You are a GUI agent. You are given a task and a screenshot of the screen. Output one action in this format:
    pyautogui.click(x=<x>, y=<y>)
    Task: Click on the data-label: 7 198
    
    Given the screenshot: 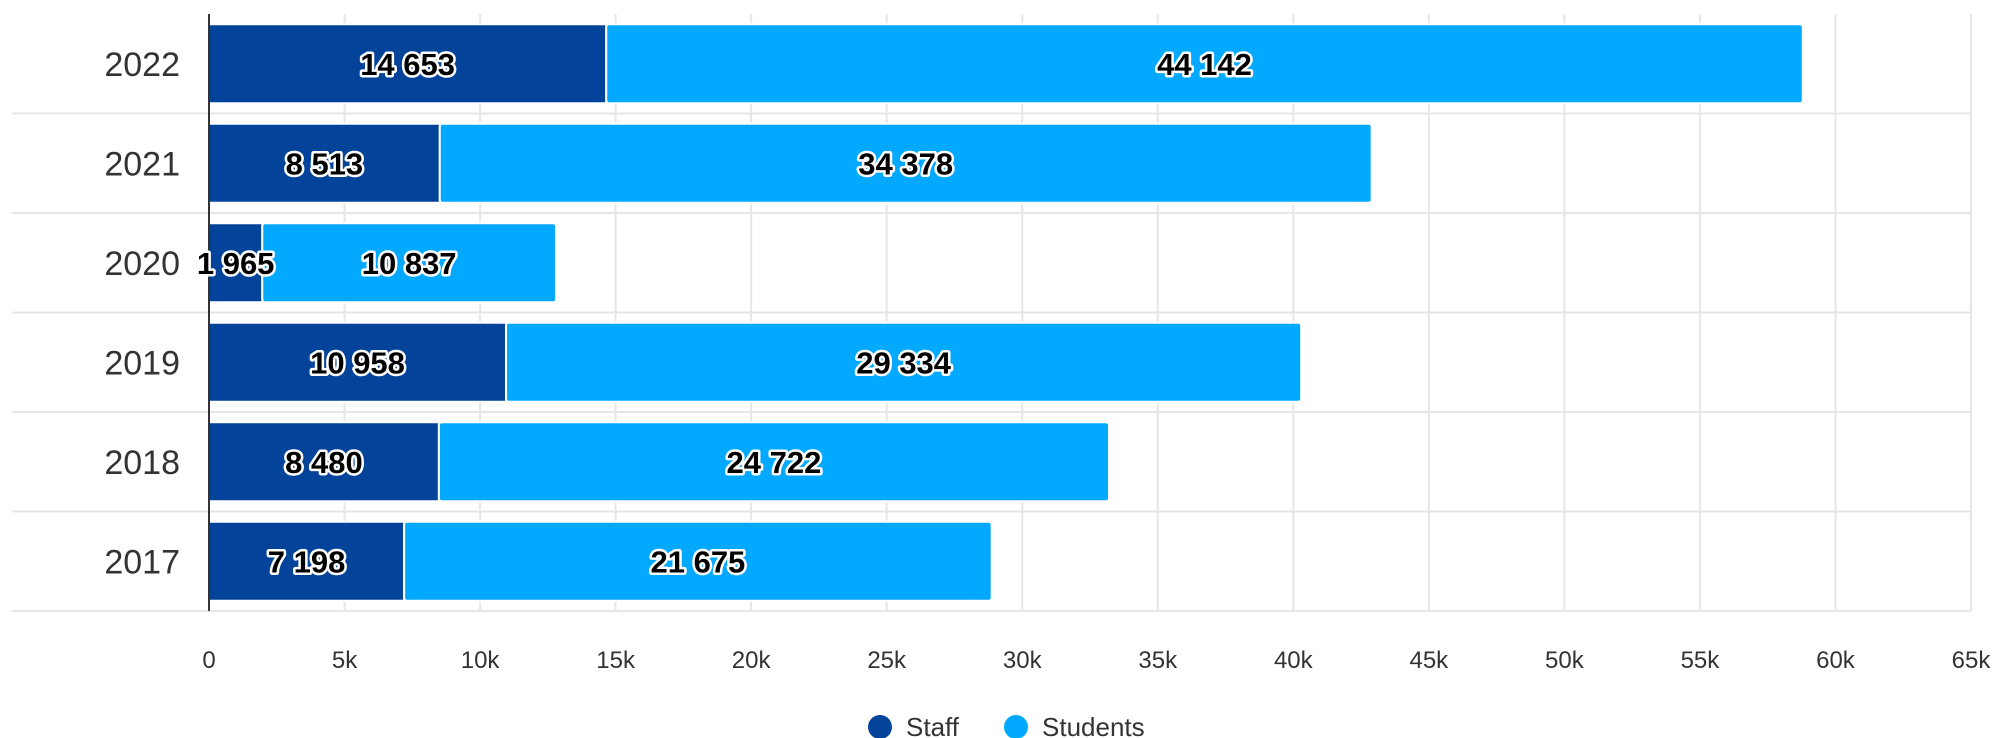 What is the action you would take?
    pyautogui.click(x=307, y=561)
    